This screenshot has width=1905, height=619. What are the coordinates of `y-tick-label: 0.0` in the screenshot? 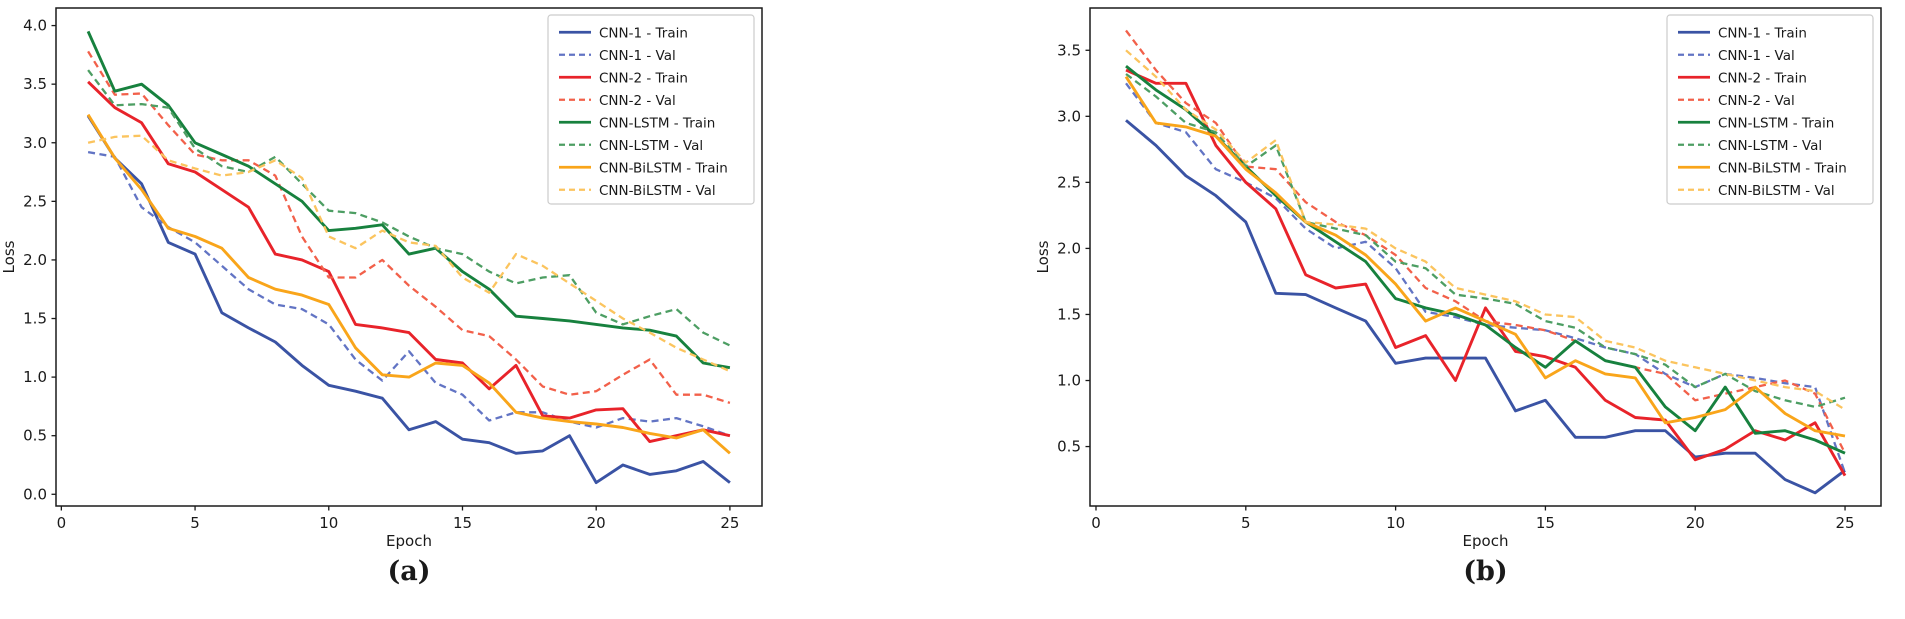 It's located at (35, 494).